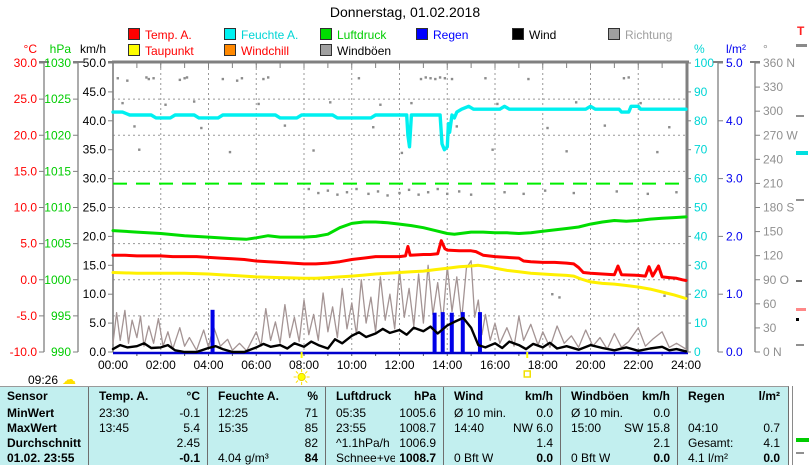 The height and width of the screenshot is (465, 810). Describe the element at coordinates (618, 442) in the screenshot. I see `table-cell: 2.1` at that location.